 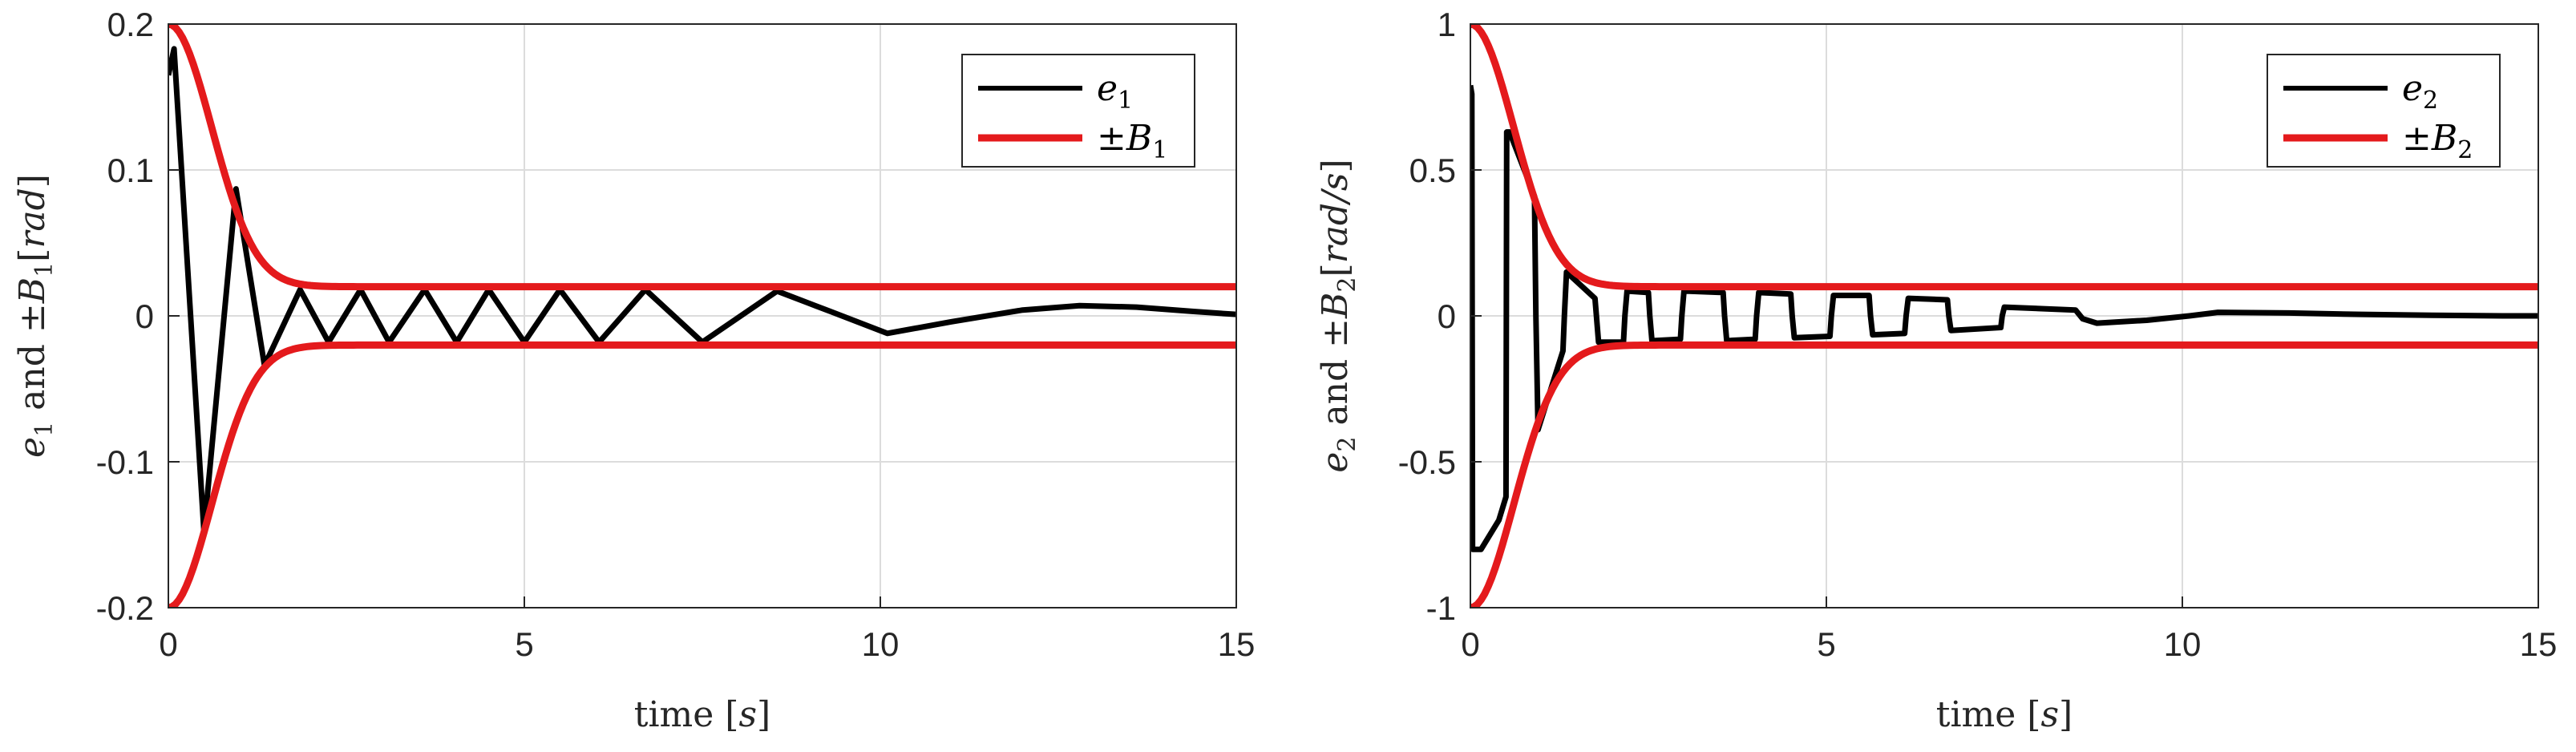 What do you see at coordinates (130, 170) in the screenshot?
I see `y-tick-label-3: 0.1` at bounding box center [130, 170].